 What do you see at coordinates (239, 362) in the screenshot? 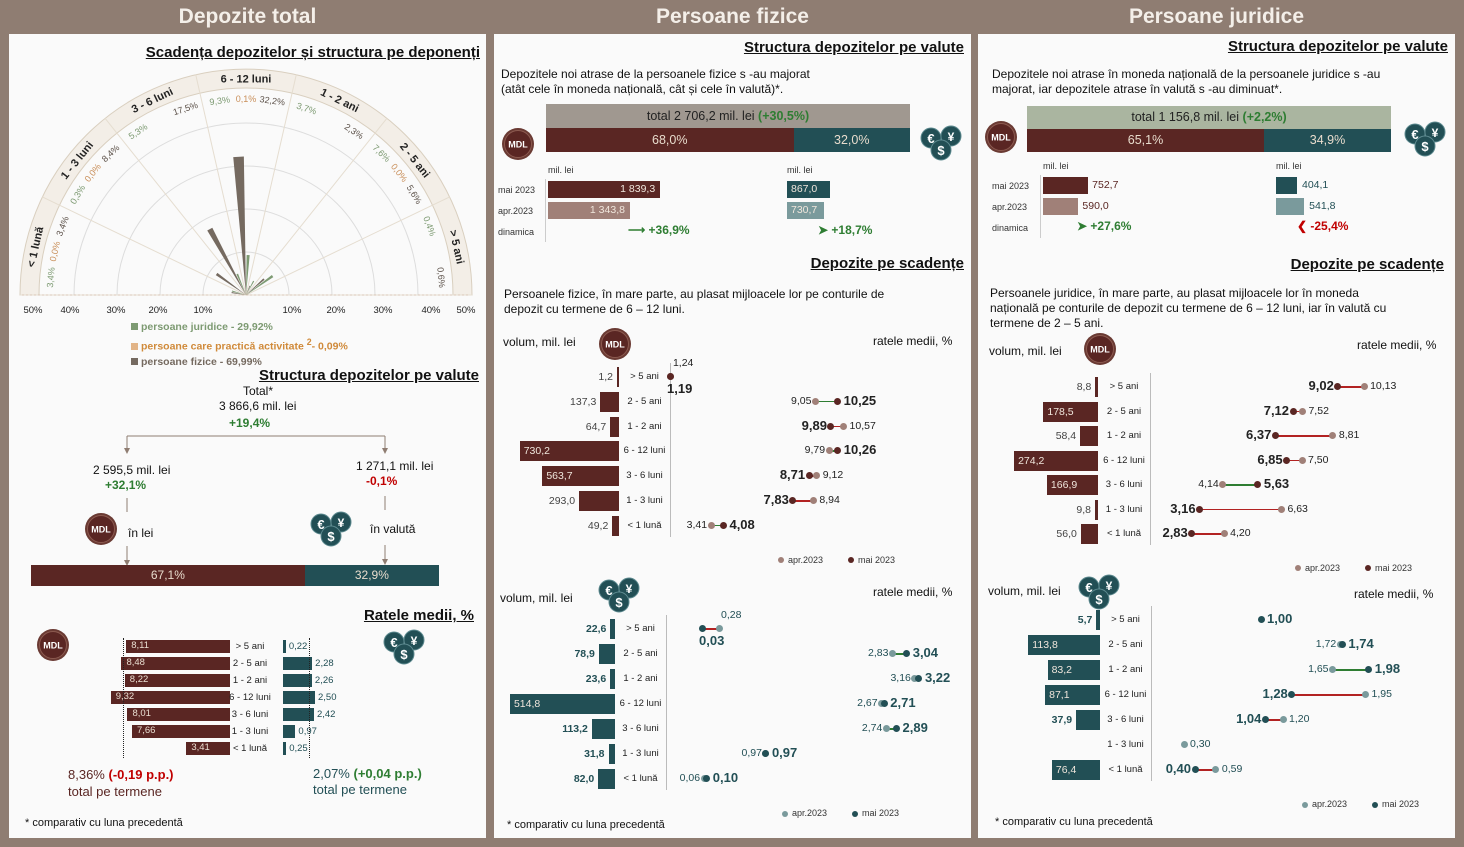
I see `legend-item-fizice: persoane fizice - 69,99%` at bounding box center [239, 362].